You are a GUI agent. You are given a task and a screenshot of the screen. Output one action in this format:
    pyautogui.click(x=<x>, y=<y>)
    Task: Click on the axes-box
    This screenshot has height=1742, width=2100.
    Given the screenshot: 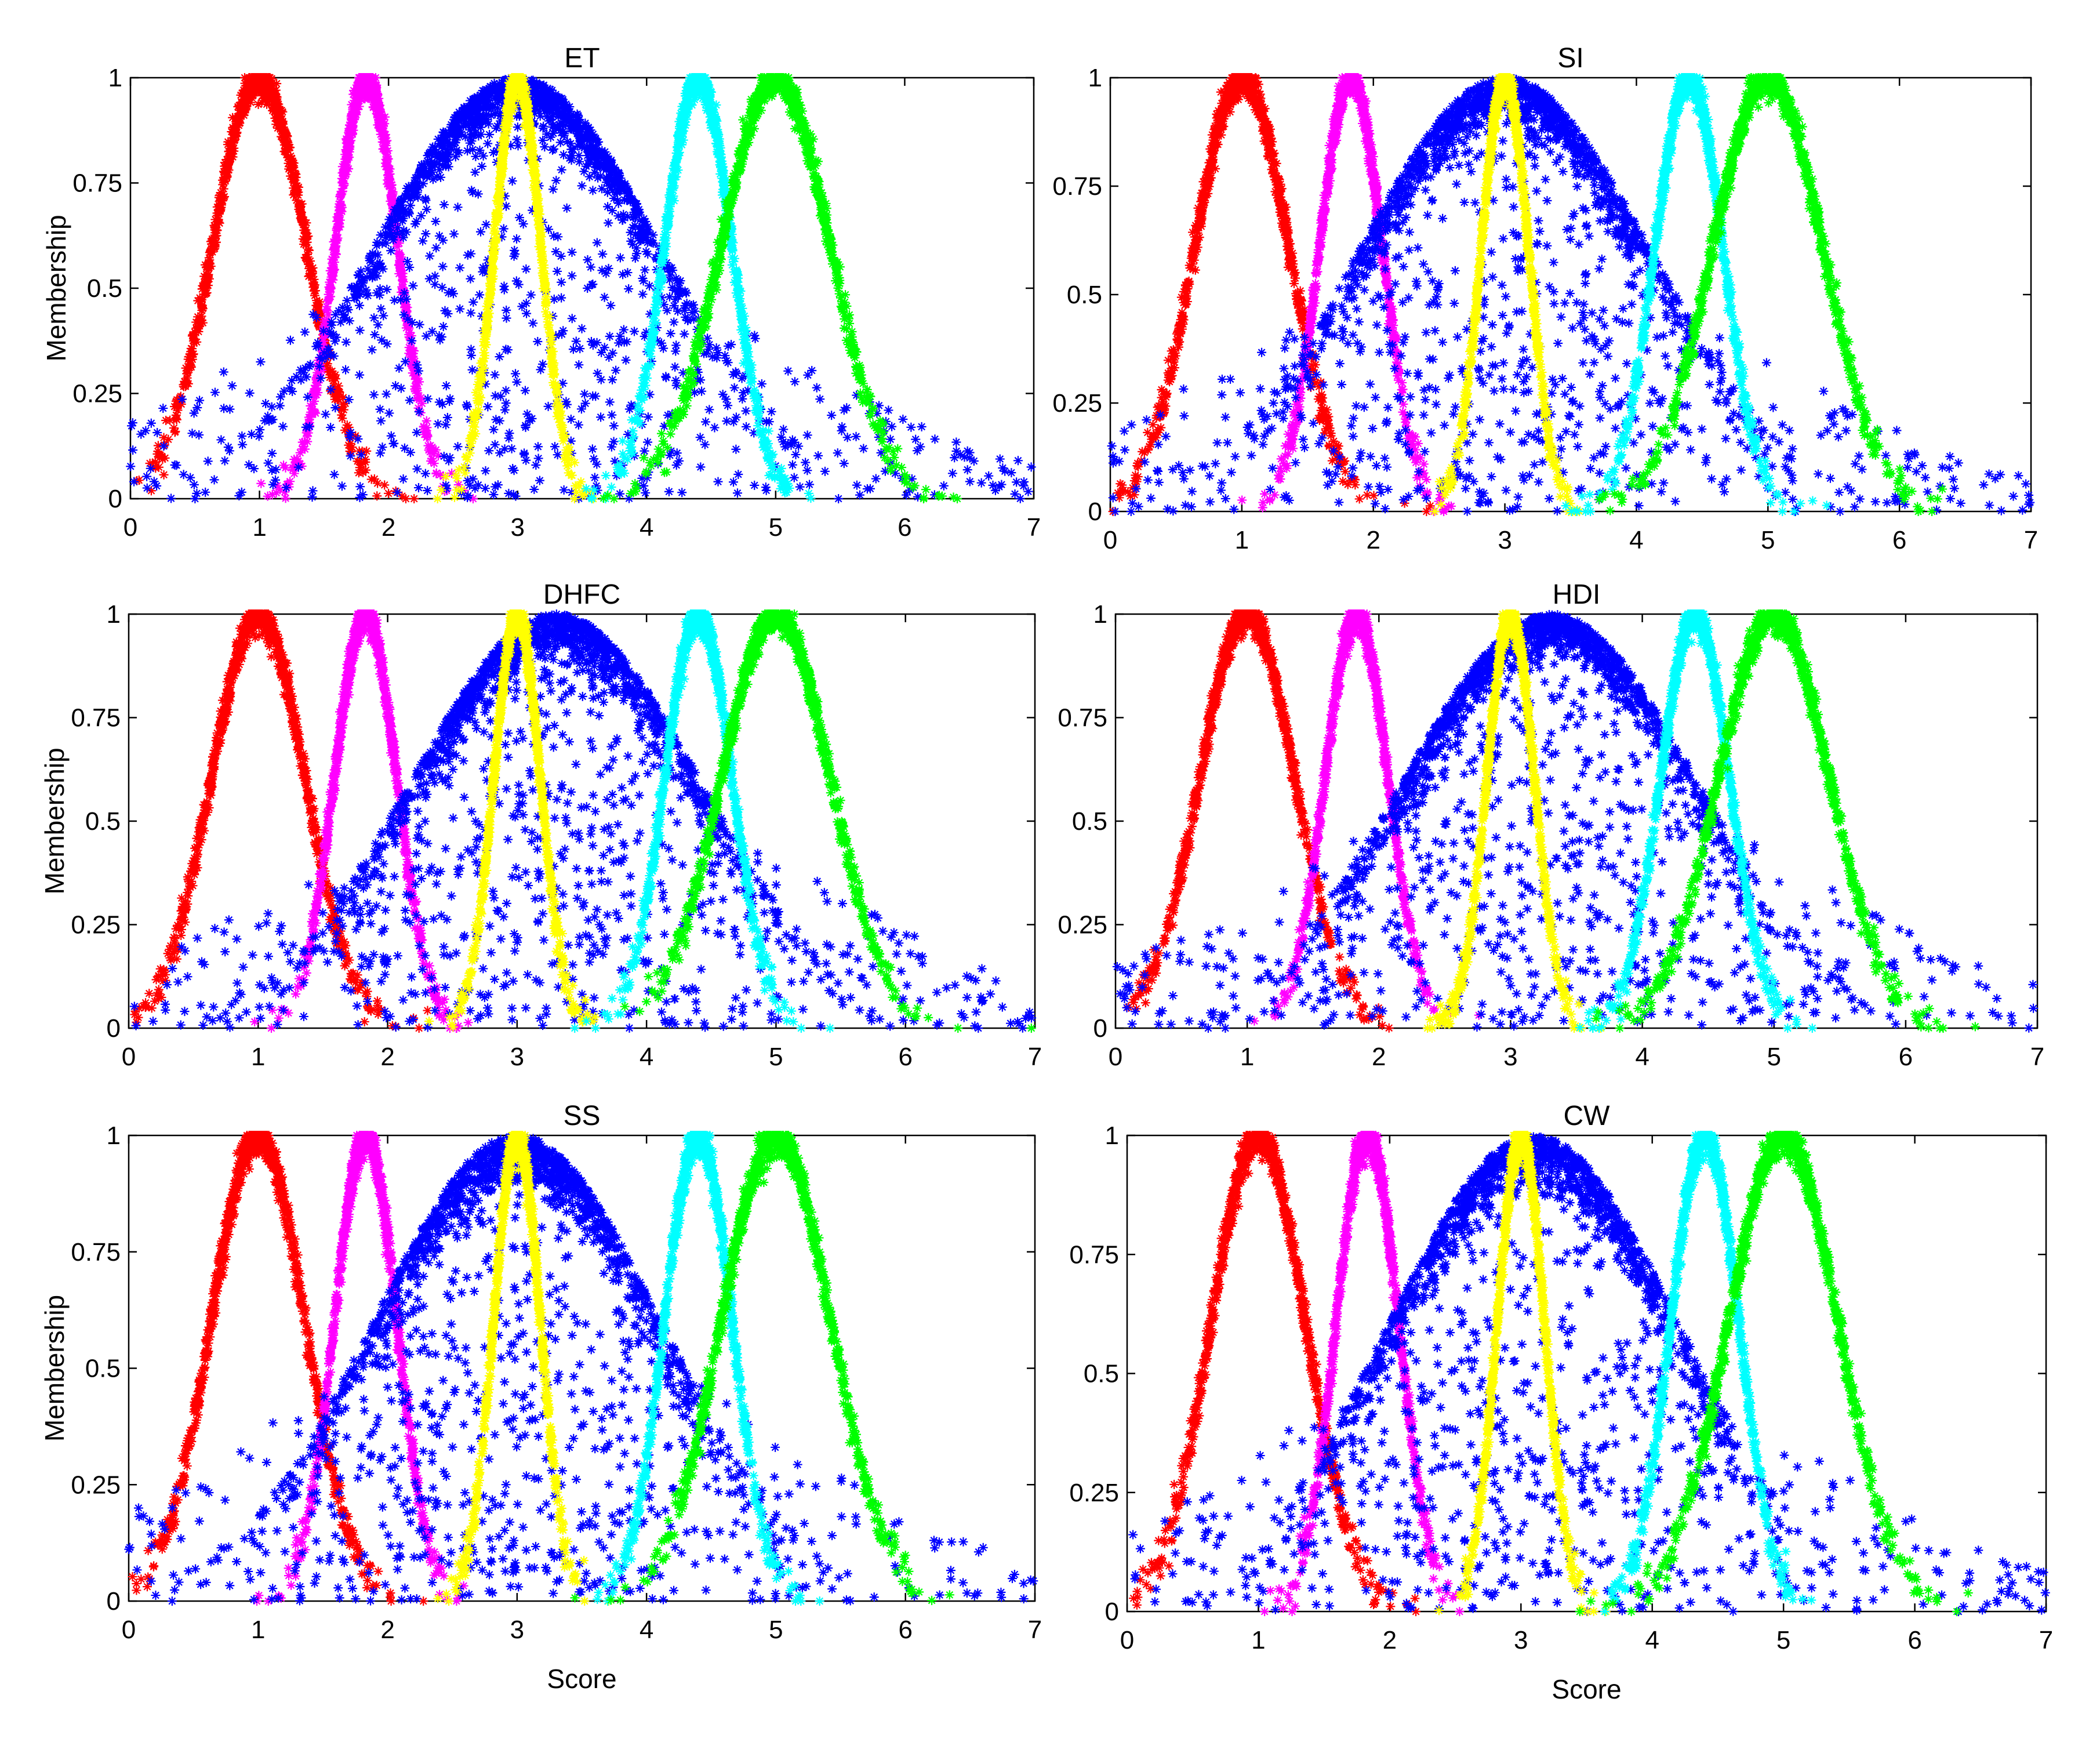 What is the action you would take?
    pyautogui.click(x=1576, y=821)
    